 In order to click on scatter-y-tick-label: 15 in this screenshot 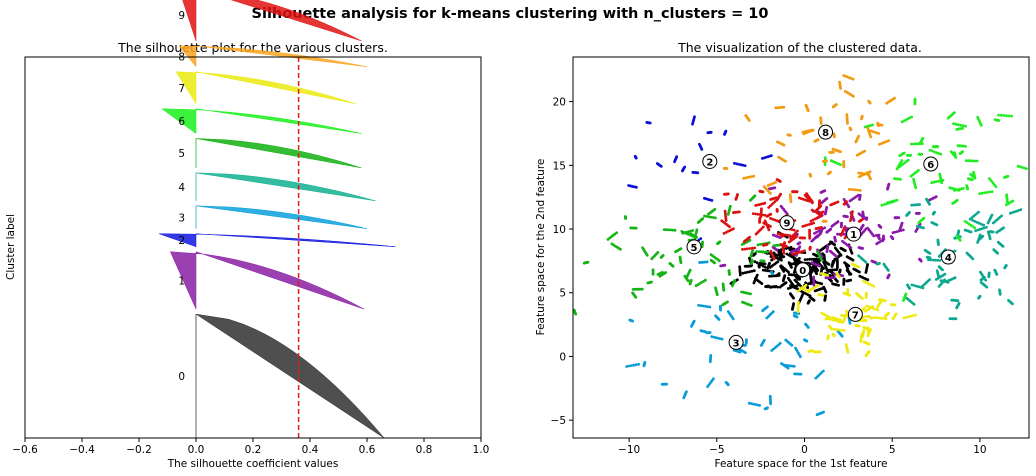, I will do `click(559, 166)`.